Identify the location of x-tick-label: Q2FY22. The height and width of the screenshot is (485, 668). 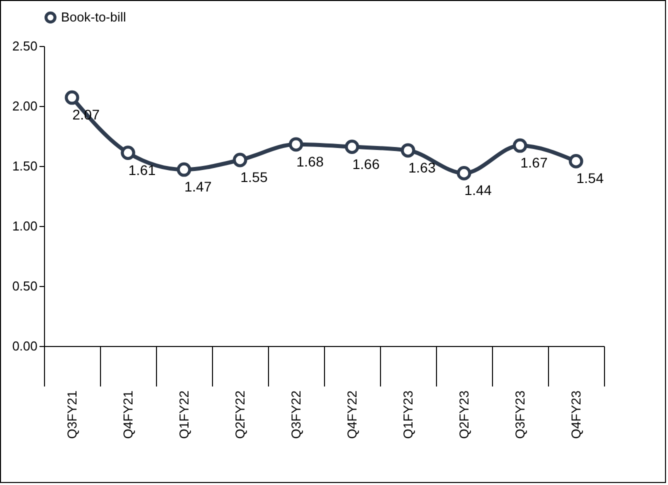
(240, 414).